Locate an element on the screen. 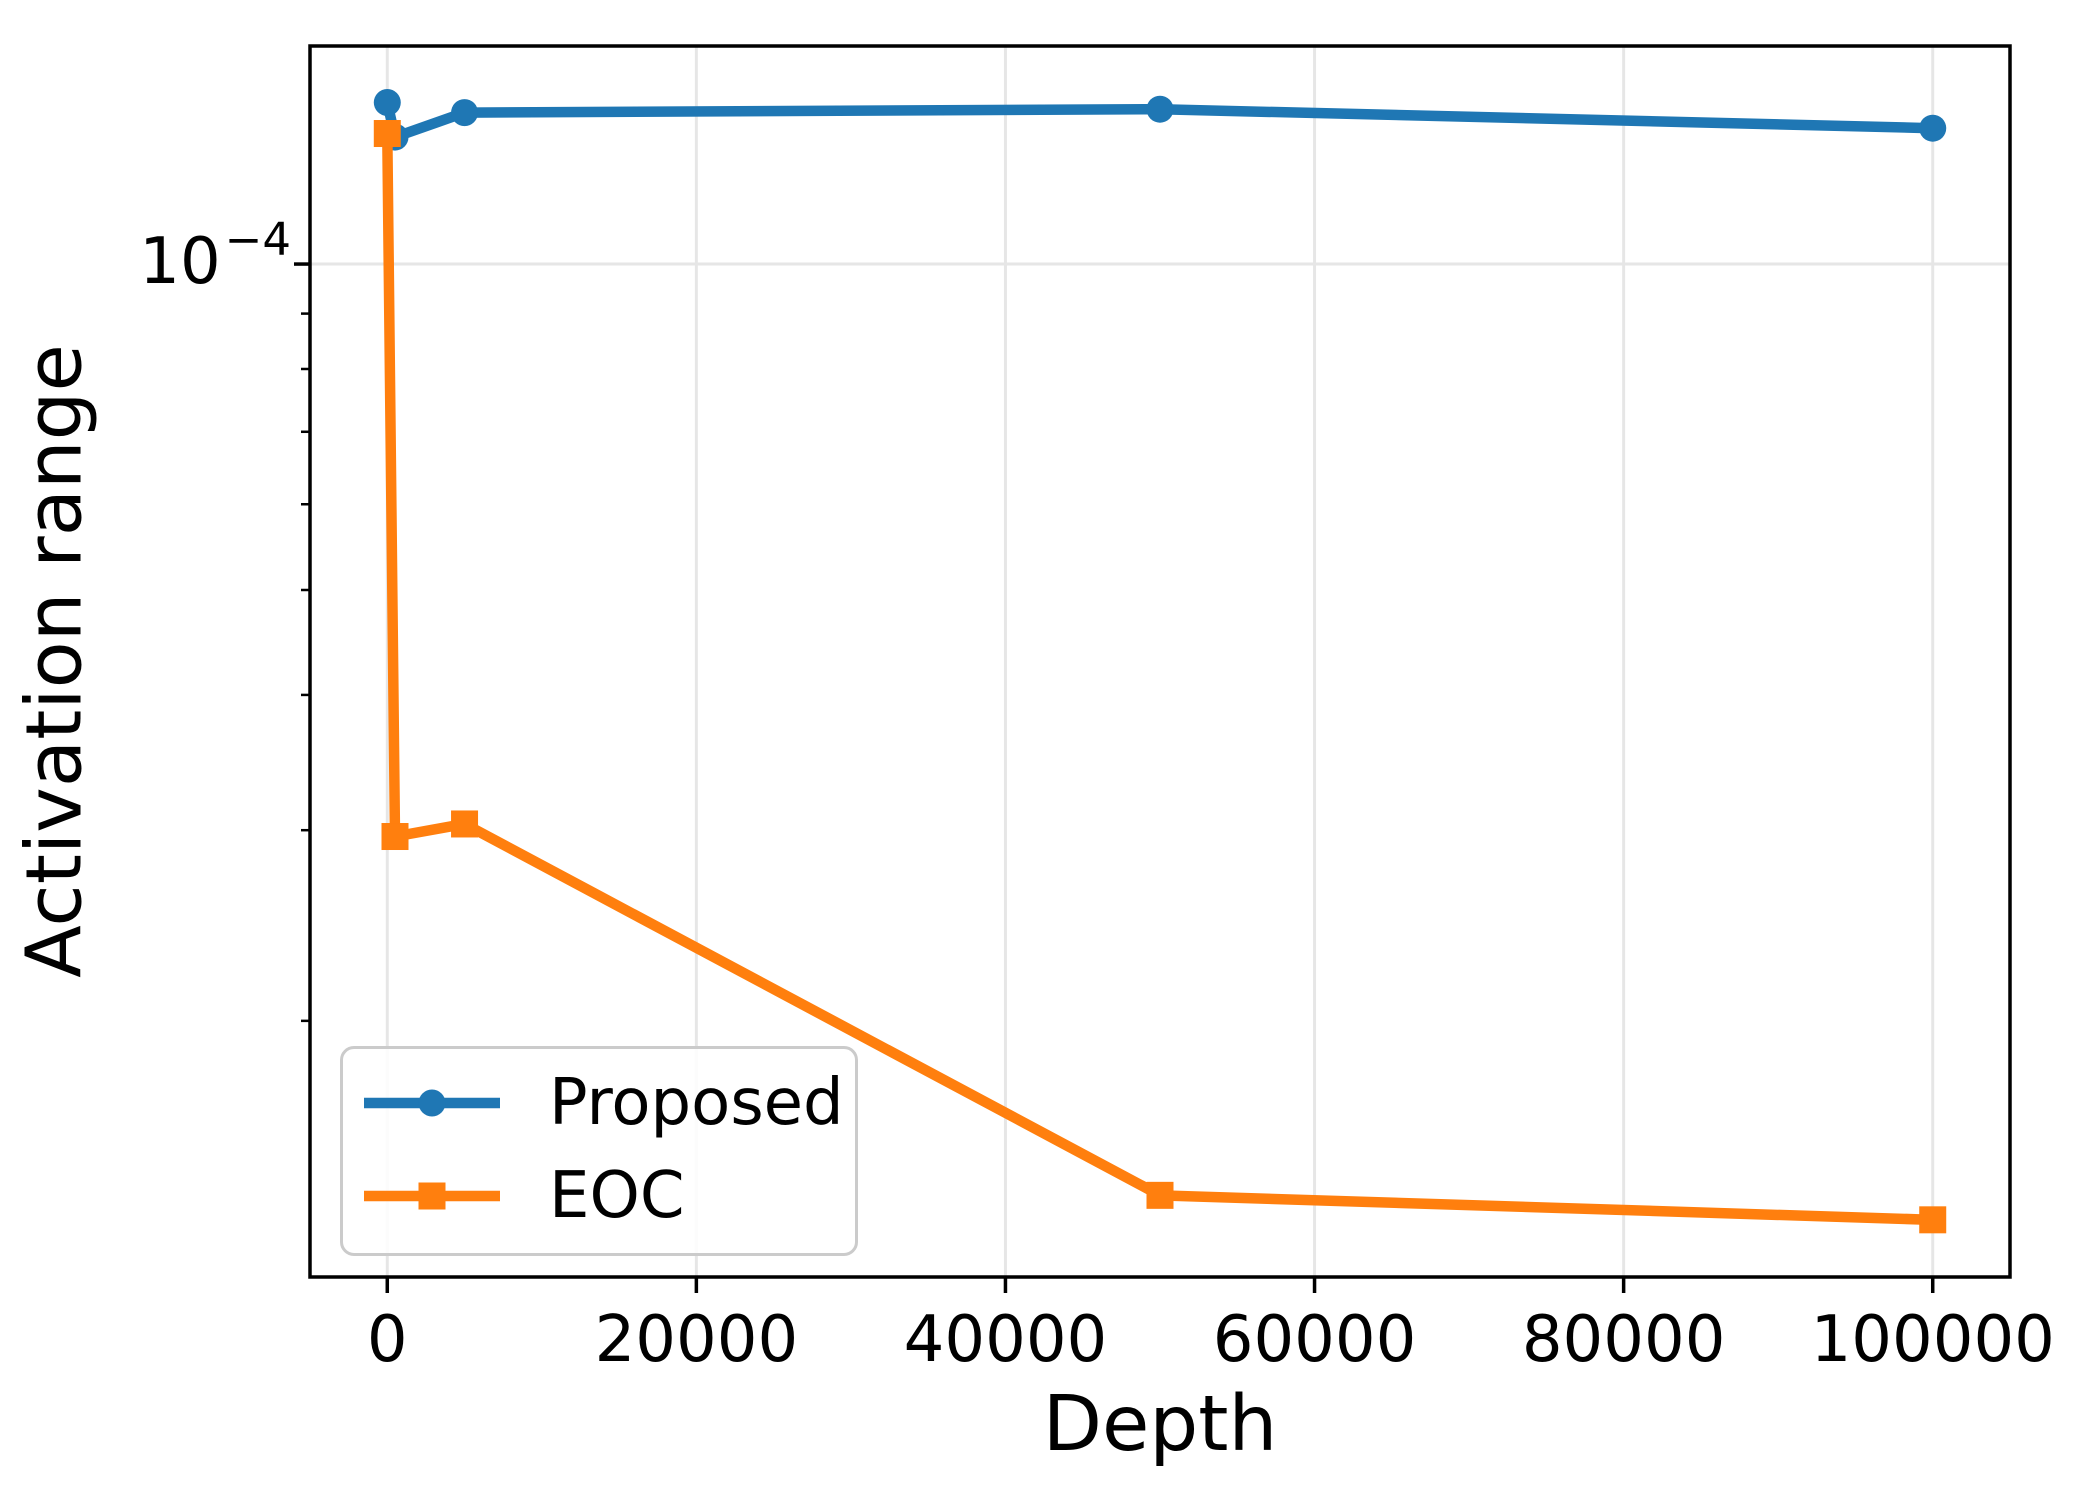  legend-item-proposed: Proposed is located at coordinates (604, 1103).